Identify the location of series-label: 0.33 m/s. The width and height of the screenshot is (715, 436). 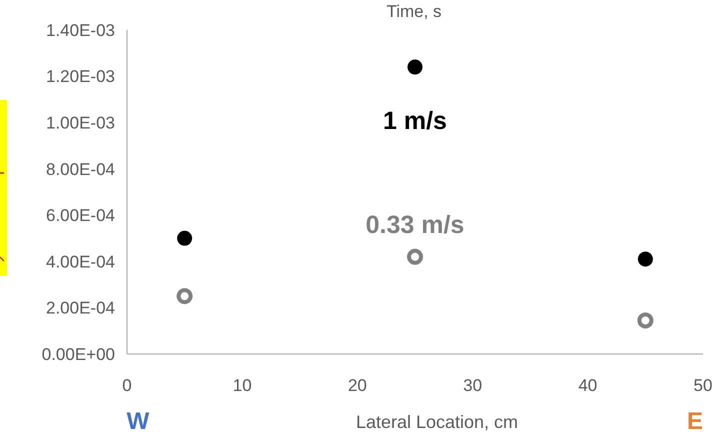
(415, 225).